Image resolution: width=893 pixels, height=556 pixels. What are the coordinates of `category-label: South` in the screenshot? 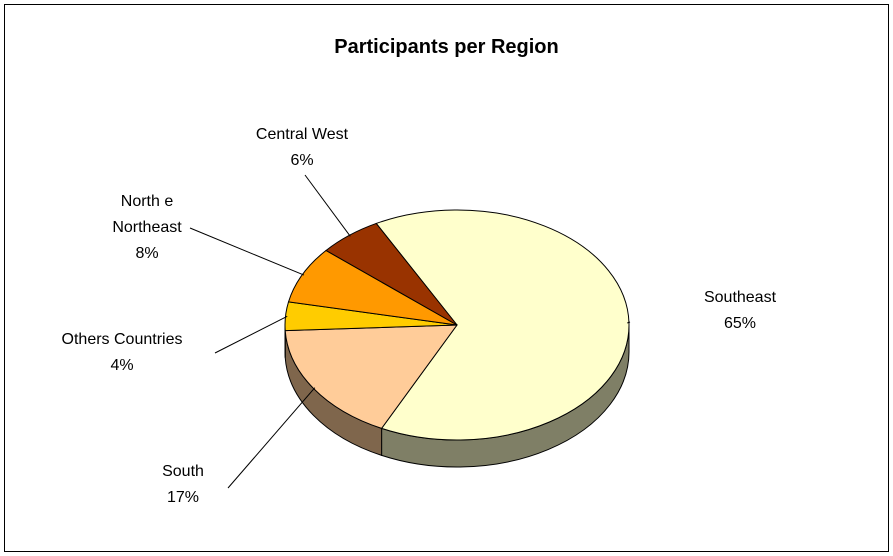 It's located at (183, 471).